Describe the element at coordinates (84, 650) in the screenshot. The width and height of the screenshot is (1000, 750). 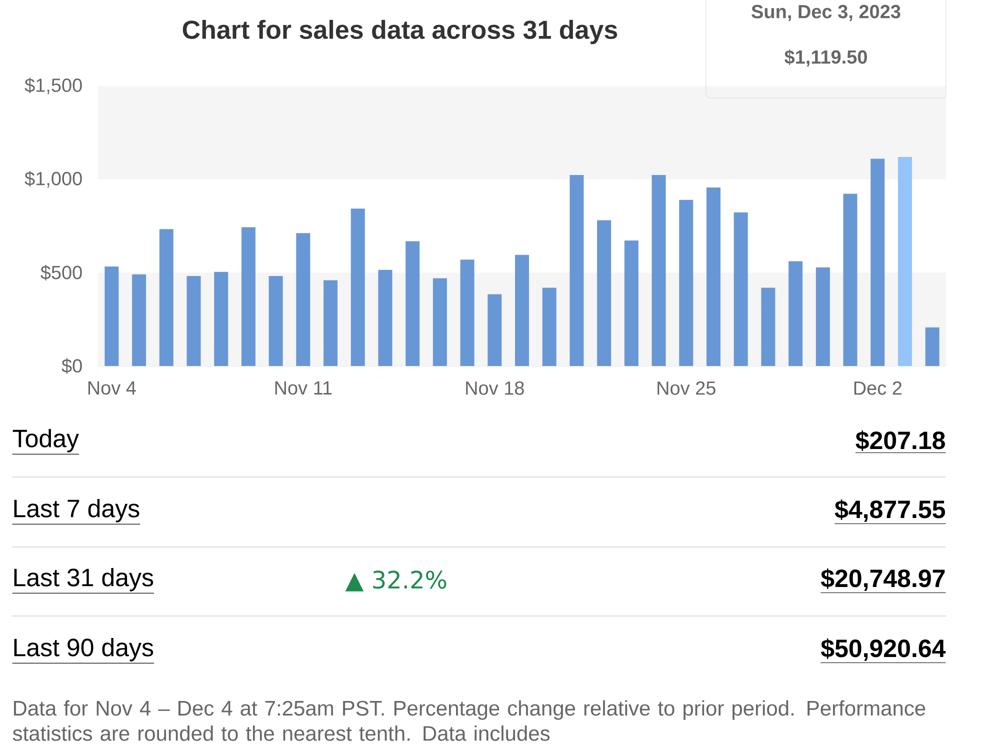
I see `text: Last 90 days` at that location.